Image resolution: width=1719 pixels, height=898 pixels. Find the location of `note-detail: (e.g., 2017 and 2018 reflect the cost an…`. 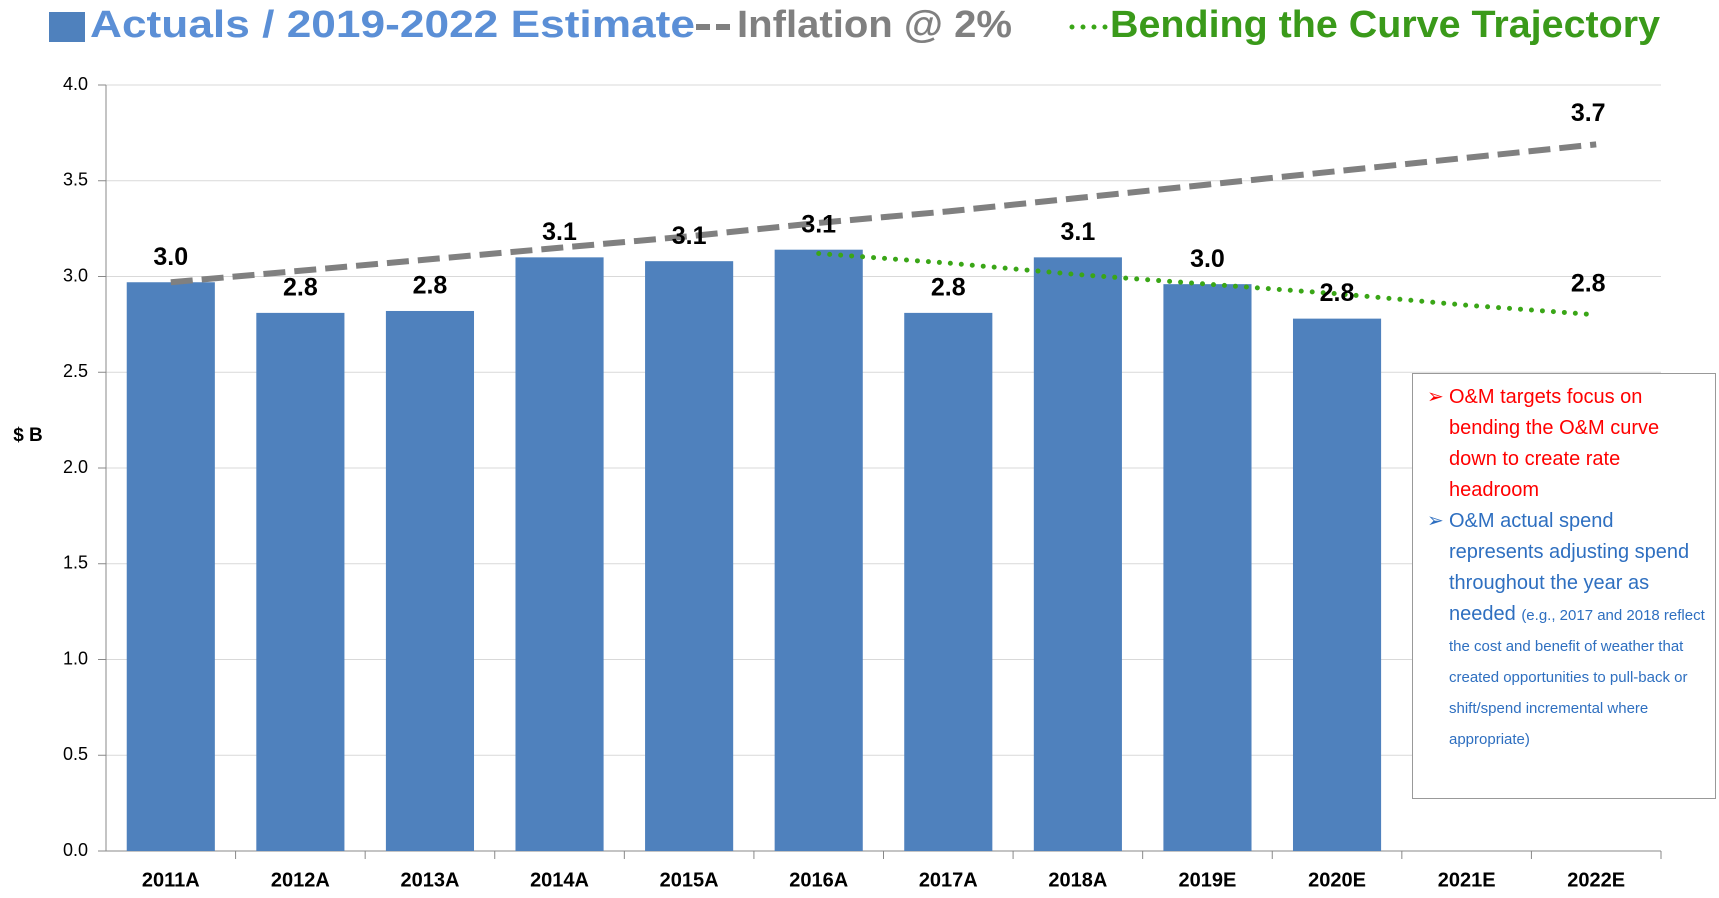

note-detail: (e.g., 2017 and 2018 reflect the cost an… is located at coordinates (1577, 677).